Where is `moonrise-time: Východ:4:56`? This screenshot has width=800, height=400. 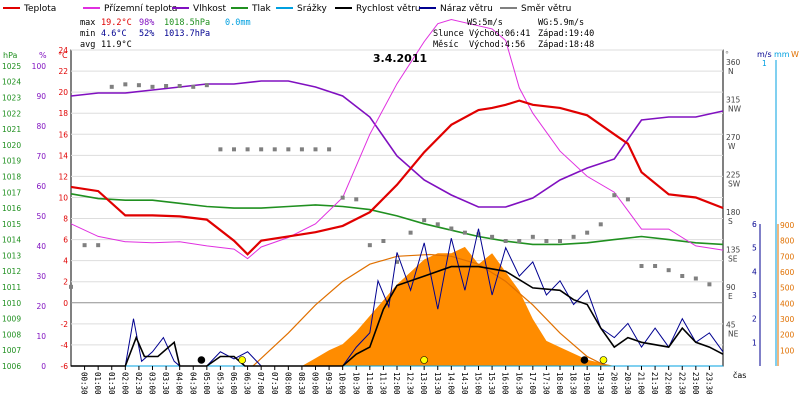 moonrise-time: Východ:4:56 is located at coordinates (497, 45).